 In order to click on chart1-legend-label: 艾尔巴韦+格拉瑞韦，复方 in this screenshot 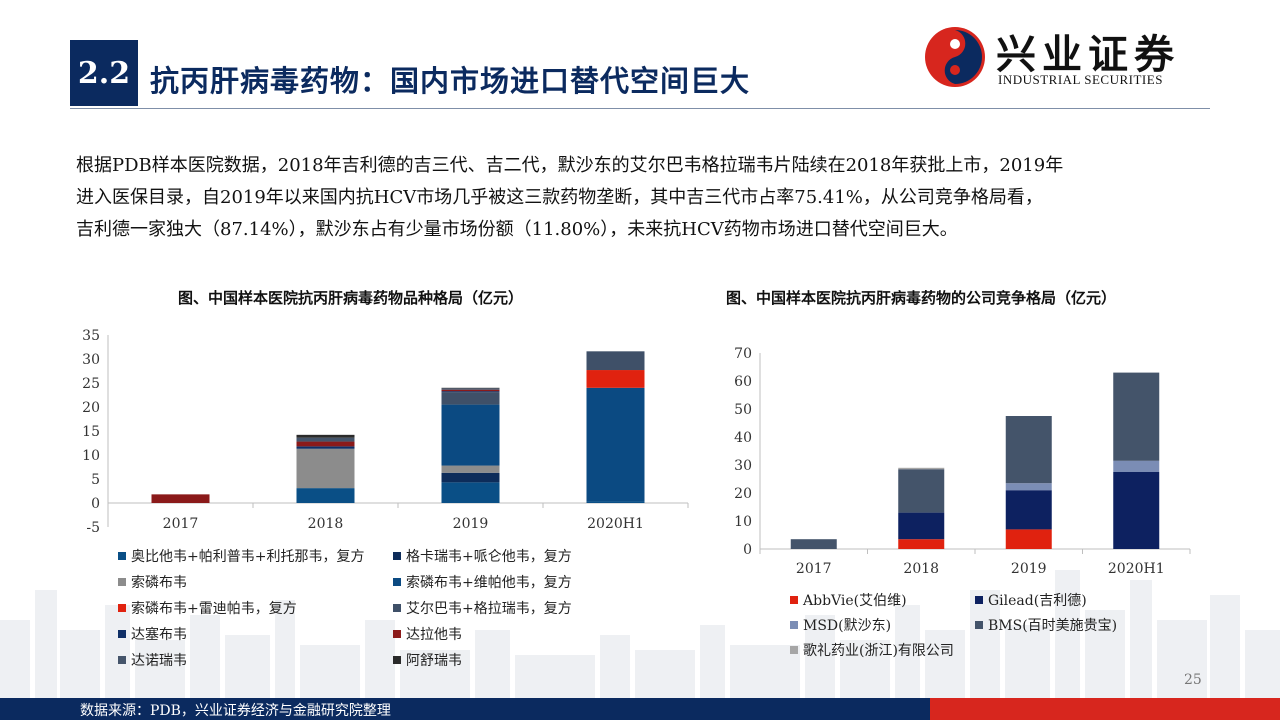, I will do `click(489, 609)`.